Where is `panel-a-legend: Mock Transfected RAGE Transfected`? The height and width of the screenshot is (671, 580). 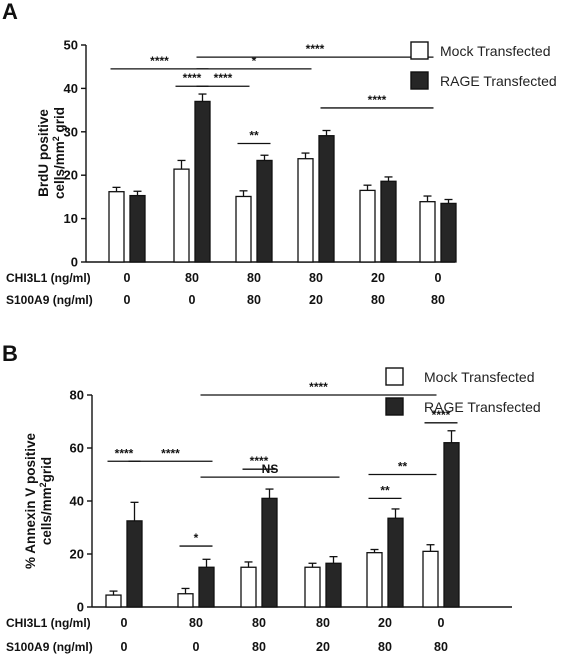
panel-a-legend: Mock Transfected RAGE Transfected is located at coordinates (483, 65).